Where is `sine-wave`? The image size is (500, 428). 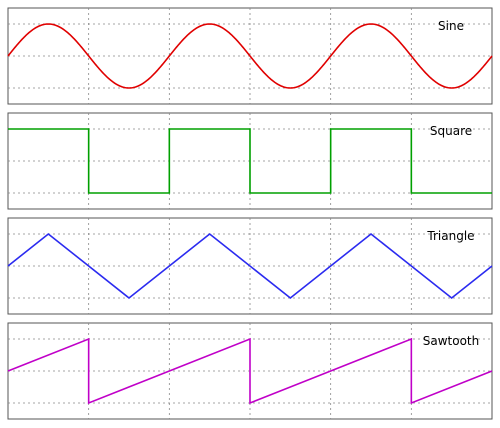
sine-wave is located at coordinates (250, 56).